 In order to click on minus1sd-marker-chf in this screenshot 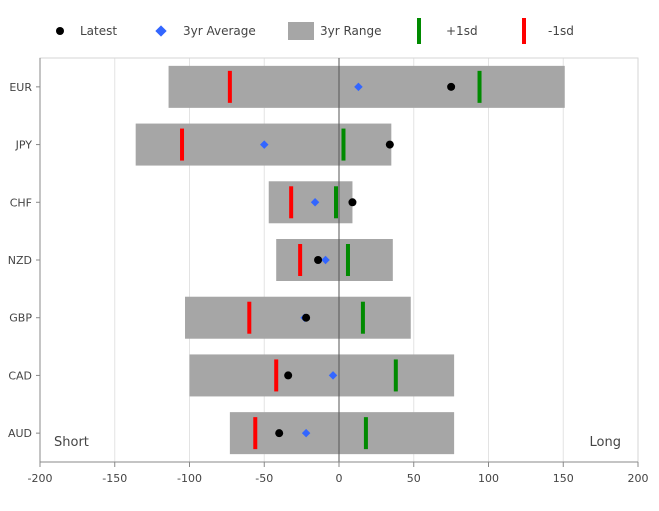, I will do `click(291, 202)`.